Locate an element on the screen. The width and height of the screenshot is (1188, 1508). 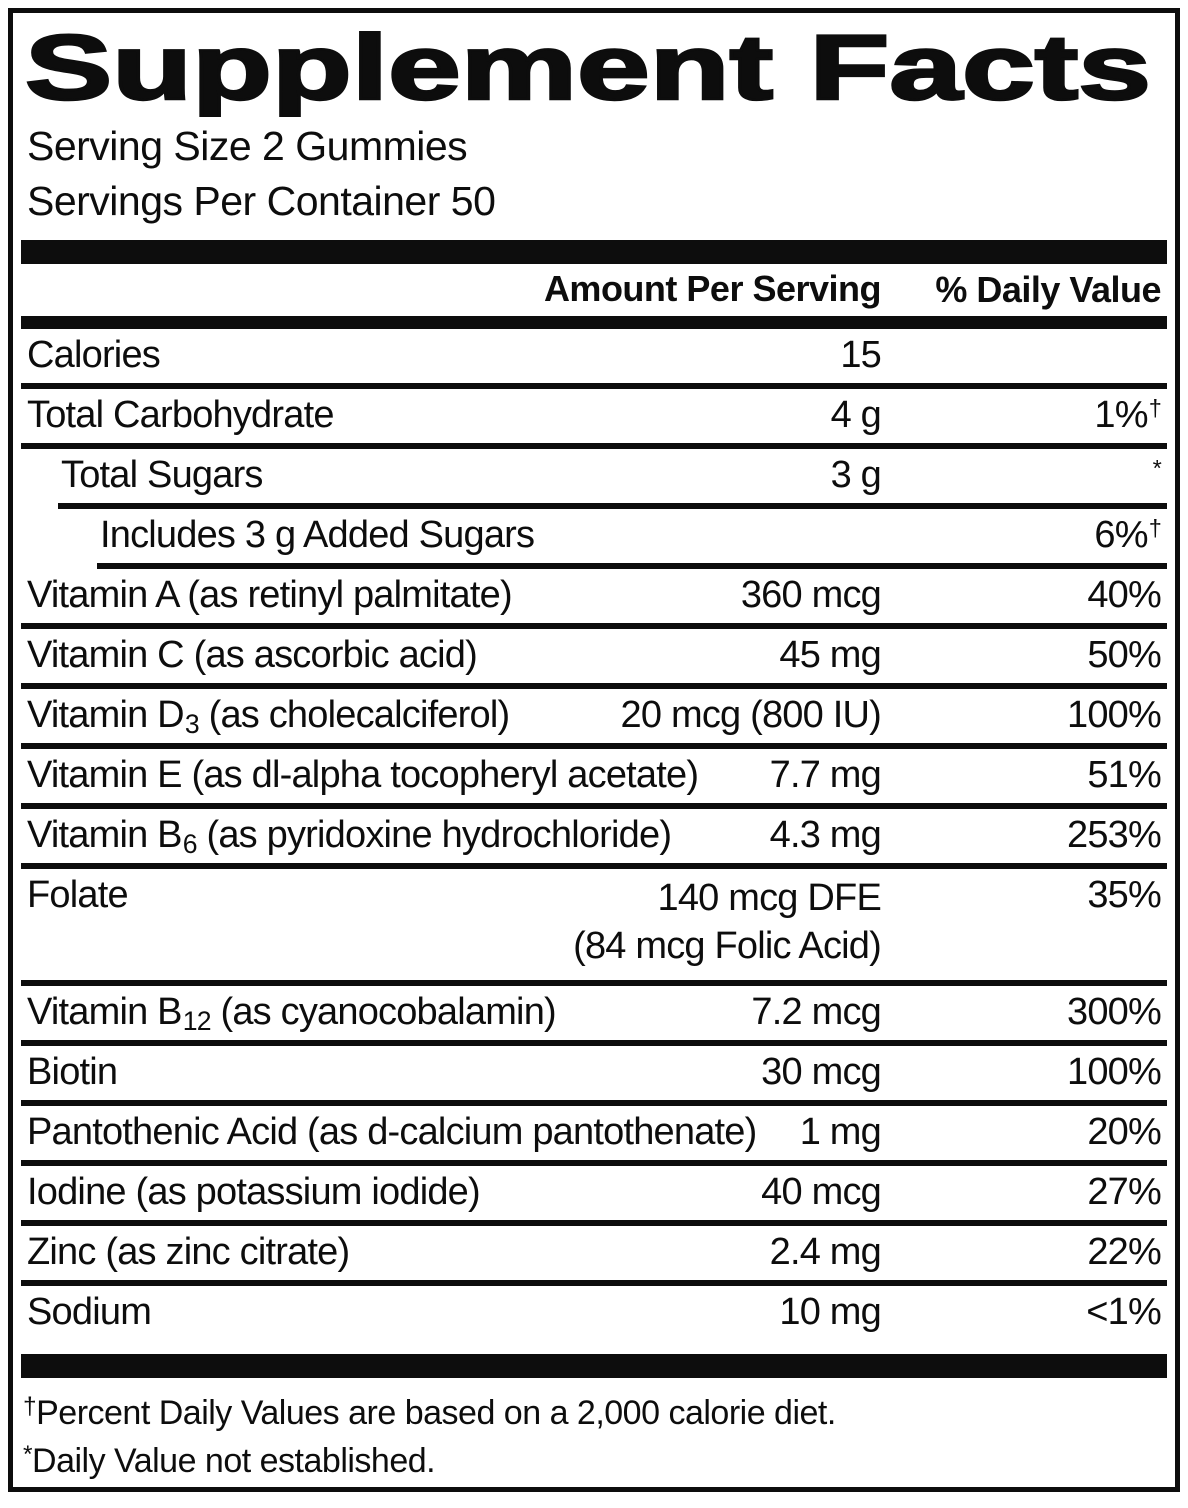
daily-value: 6%† is located at coordinates (1128, 535).